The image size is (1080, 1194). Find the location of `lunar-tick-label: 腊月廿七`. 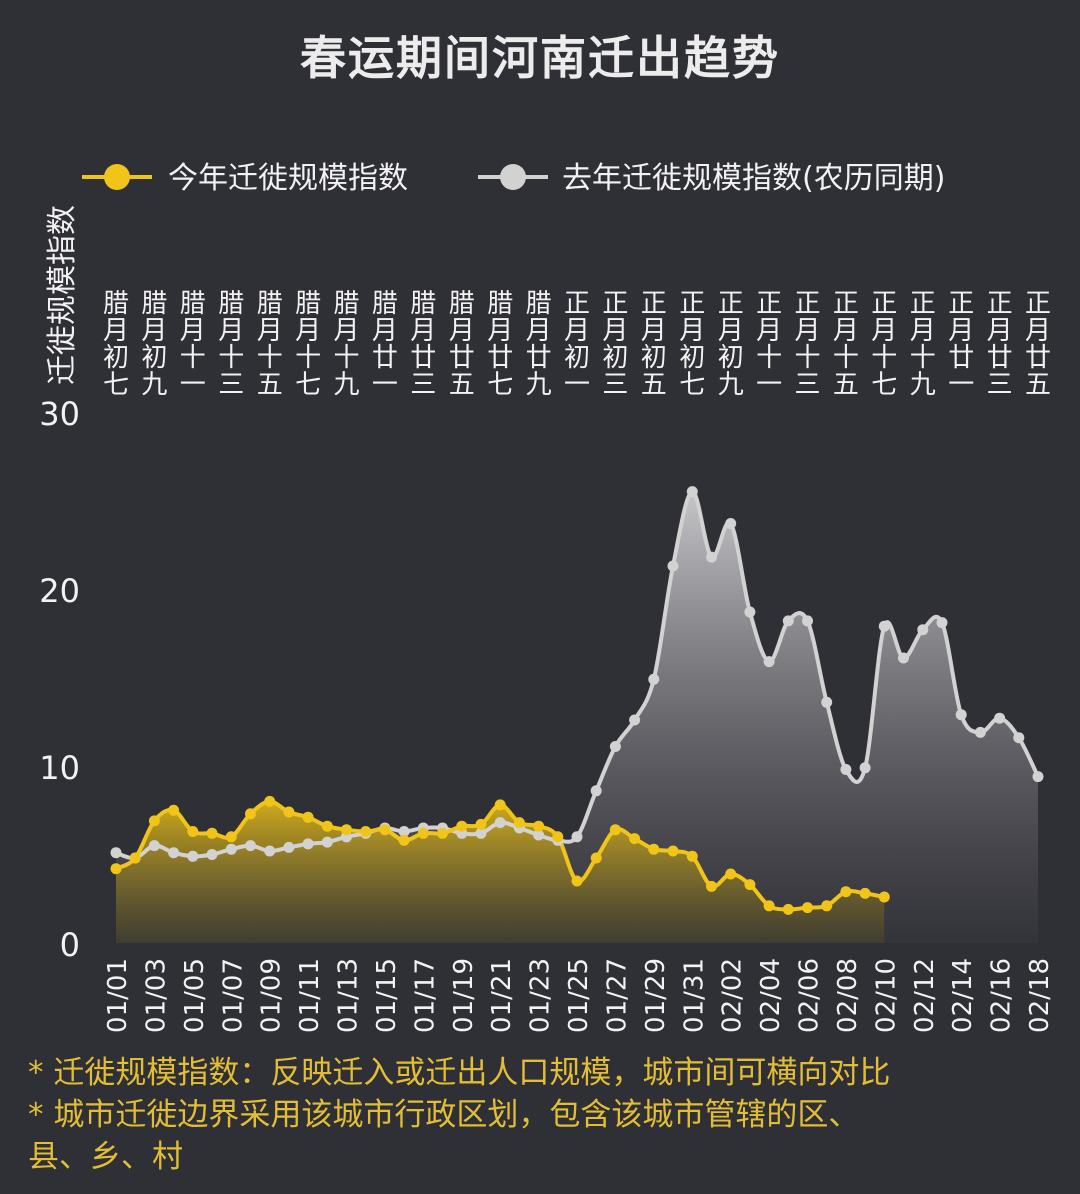

lunar-tick-label: 腊月廿七 is located at coordinates (500, 344).